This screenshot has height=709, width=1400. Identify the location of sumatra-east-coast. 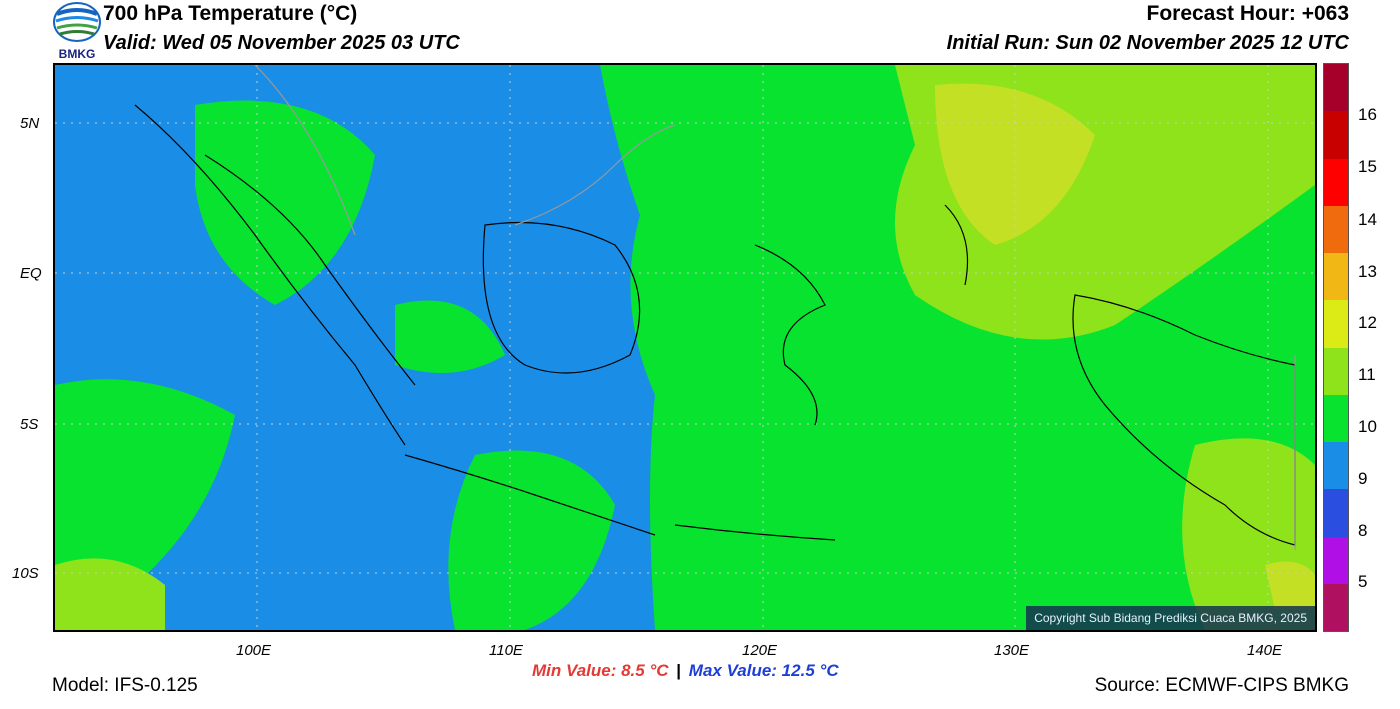
(310, 270).